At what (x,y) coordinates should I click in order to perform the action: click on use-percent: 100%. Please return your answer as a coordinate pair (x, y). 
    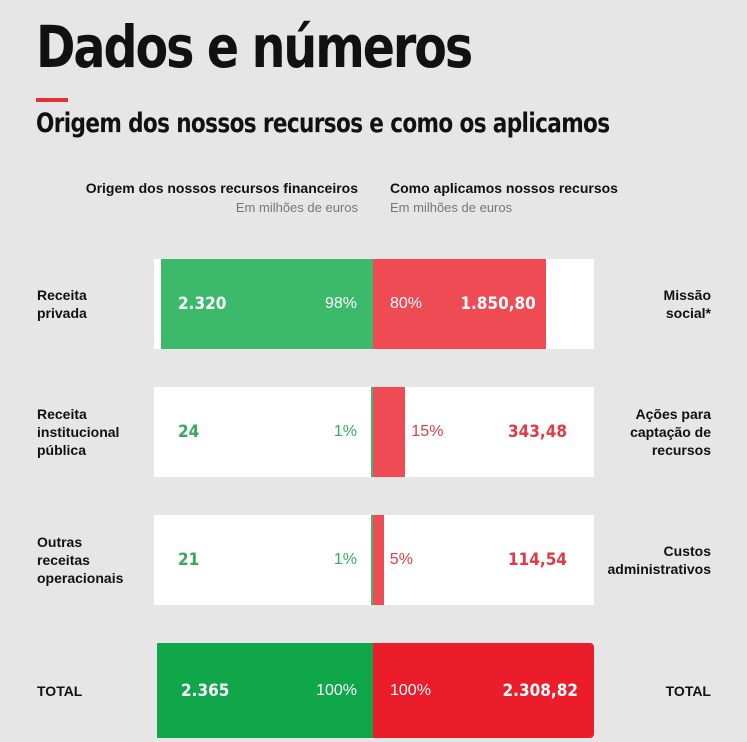
    Looking at the image, I should click on (410, 690).